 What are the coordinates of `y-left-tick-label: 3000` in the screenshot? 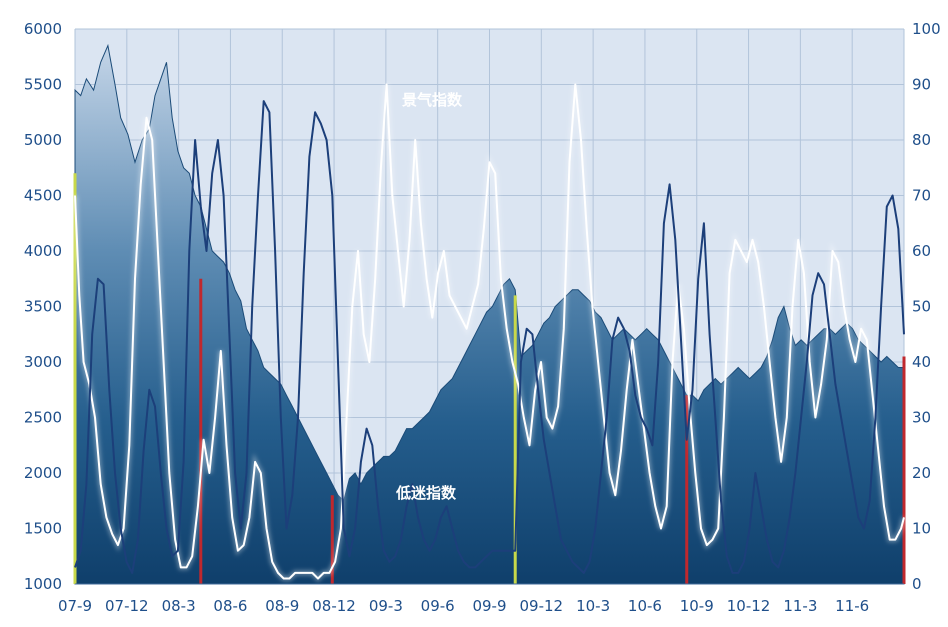 It's located at (43, 362).